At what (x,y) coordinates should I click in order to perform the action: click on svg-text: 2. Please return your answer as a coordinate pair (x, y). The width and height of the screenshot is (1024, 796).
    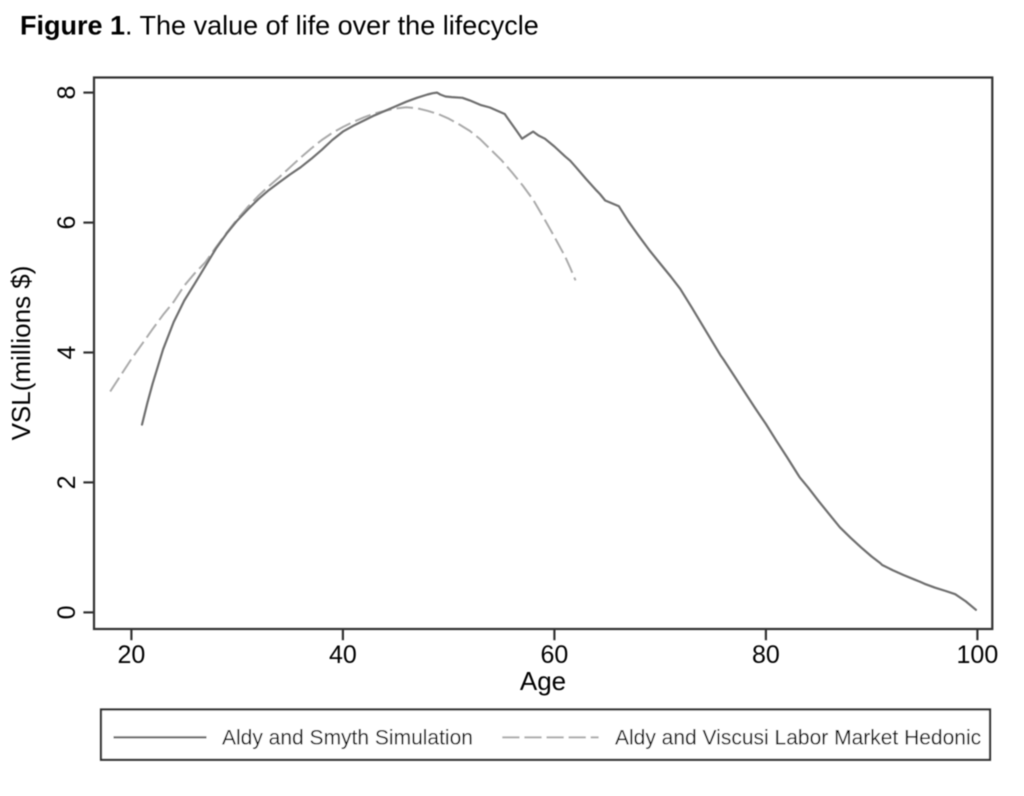
    Looking at the image, I should click on (67, 482).